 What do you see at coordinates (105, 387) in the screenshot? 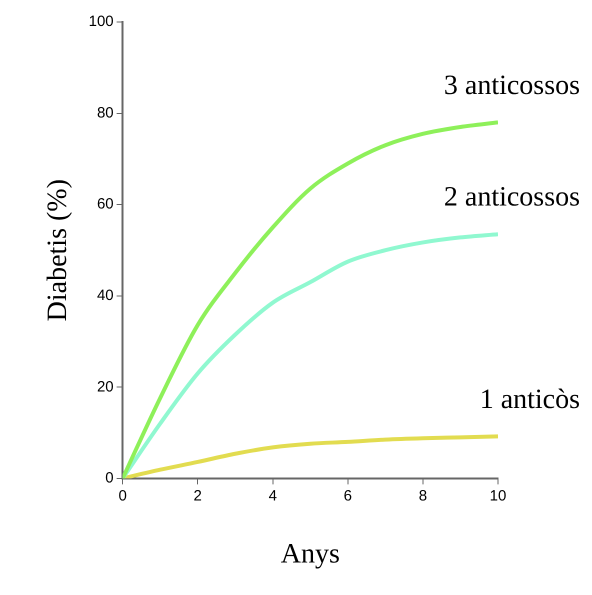
I see `y-tick-label: 20` at bounding box center [105, 387].